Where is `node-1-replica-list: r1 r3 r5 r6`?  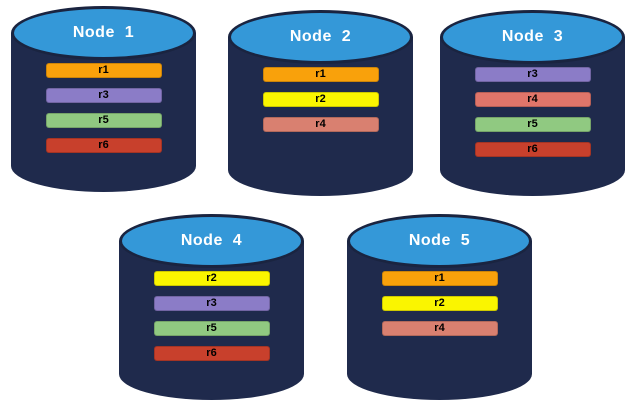
node-1-replica-list: r1 r3 r5 r6 is located at coordinates (103, 108).